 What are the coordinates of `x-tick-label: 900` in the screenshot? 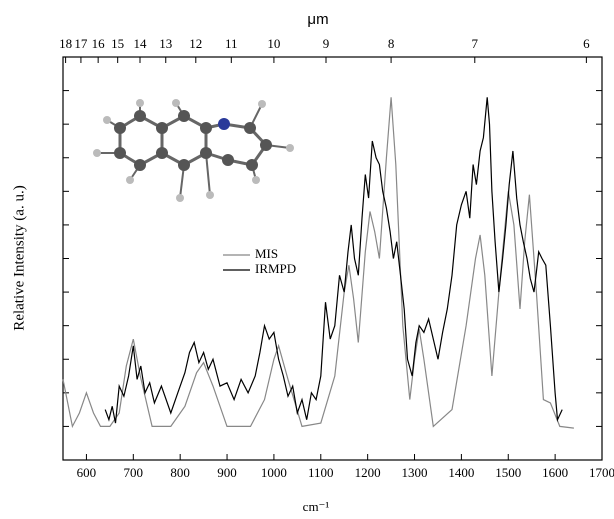 It's located at (227, 472).